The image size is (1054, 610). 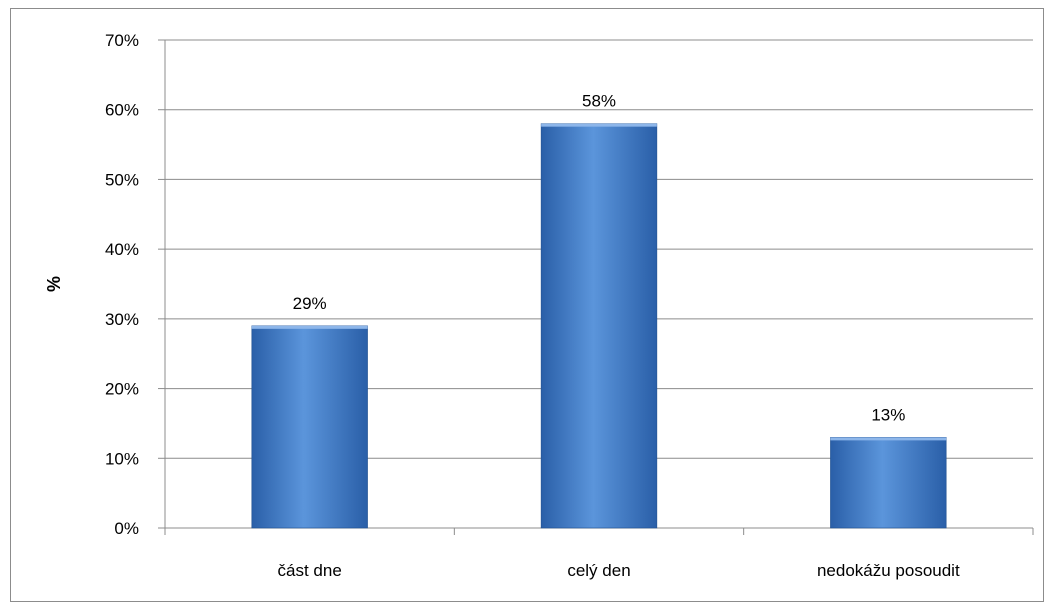 What do you see at coordinates (122, 458) in the screenshot?
I see `y-tick-label: 10%` at bounding box center [122, 458].